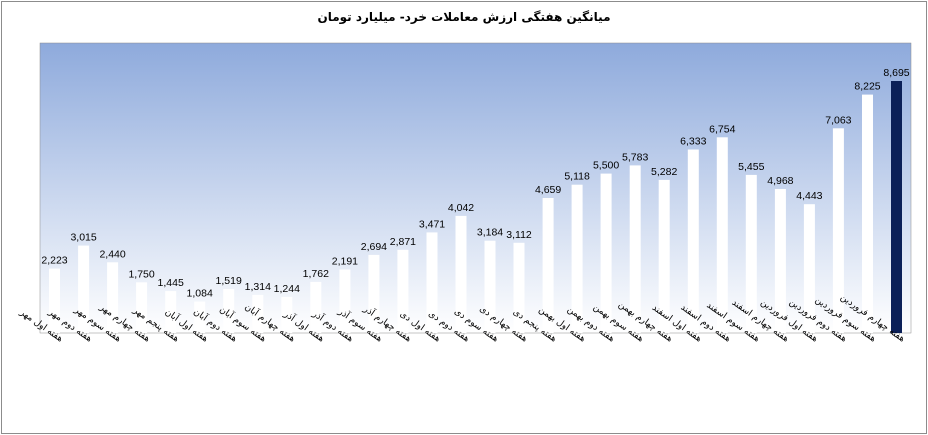 The height and width of the screenshot is (435, 928). I want to click on value-label-12: 2,694, so click(374, 247).